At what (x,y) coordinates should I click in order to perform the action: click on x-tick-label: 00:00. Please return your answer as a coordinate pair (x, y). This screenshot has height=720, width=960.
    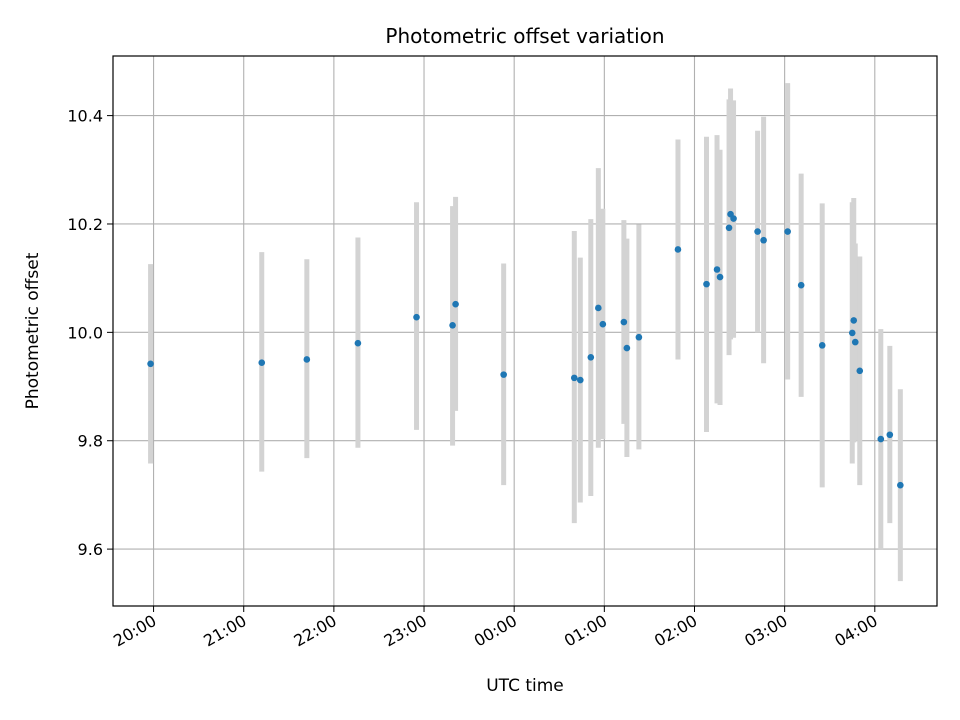
    Looking at the image, I should click on (495, 631).